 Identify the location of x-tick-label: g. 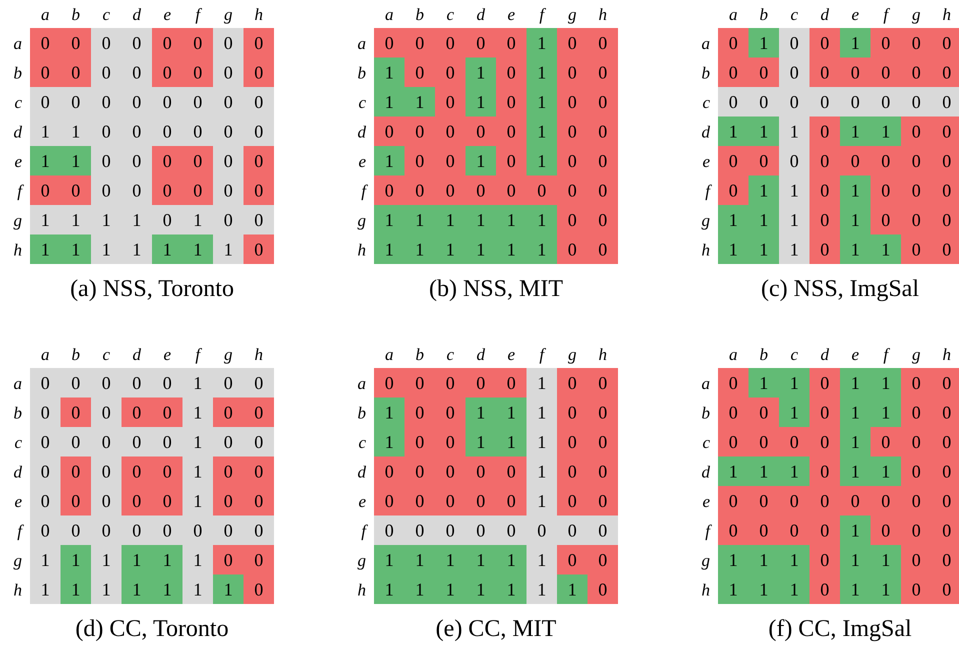
(228, 354).